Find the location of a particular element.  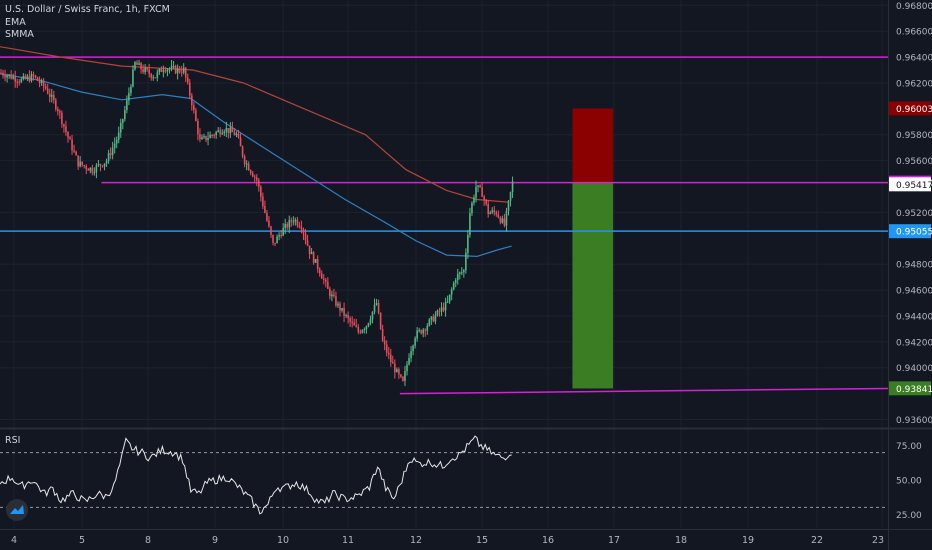

position-zones is located at coordinates (593, 248).